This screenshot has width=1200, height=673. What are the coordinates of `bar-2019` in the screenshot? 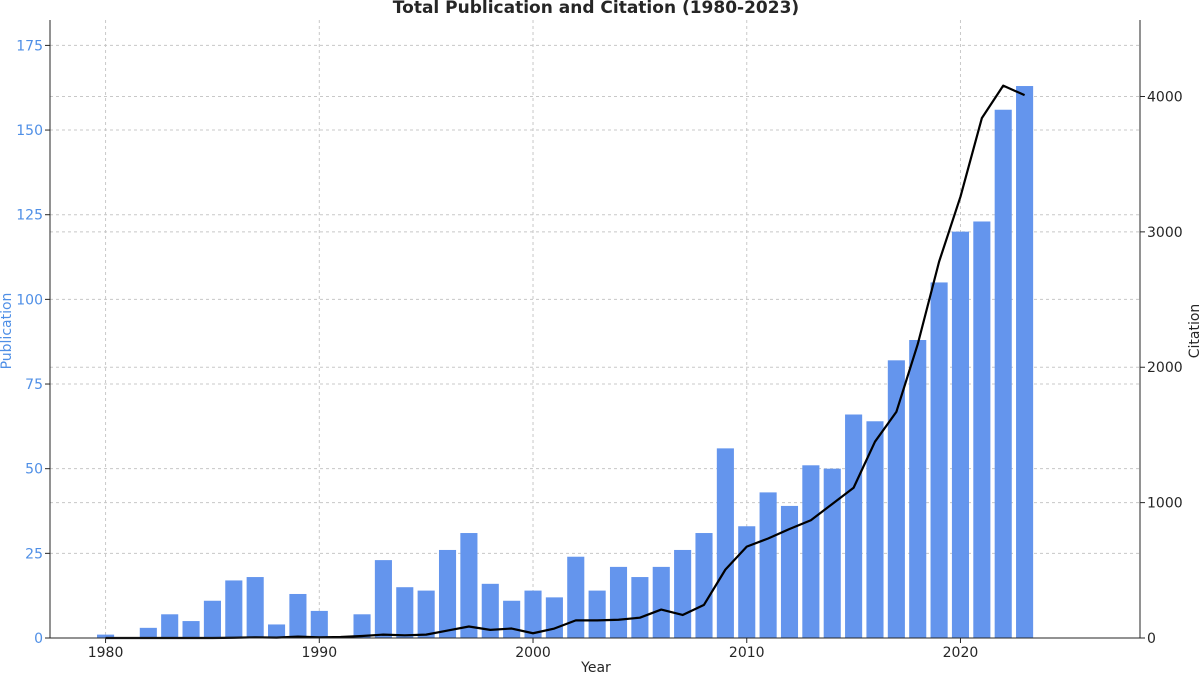 It's located at (939, 460).